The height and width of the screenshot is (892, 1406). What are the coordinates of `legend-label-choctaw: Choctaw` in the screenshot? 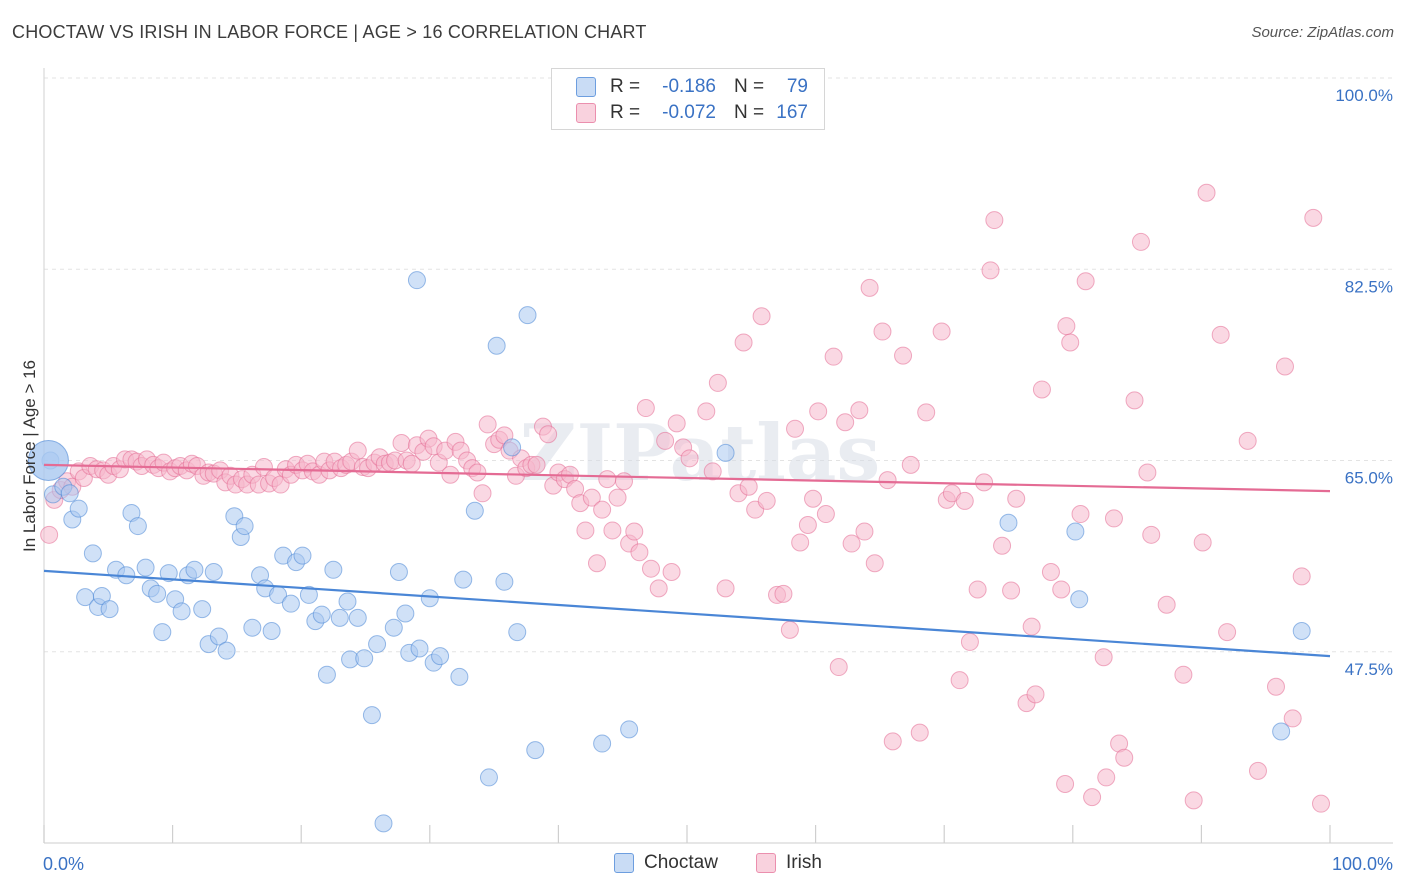 It's located at (681, 862).